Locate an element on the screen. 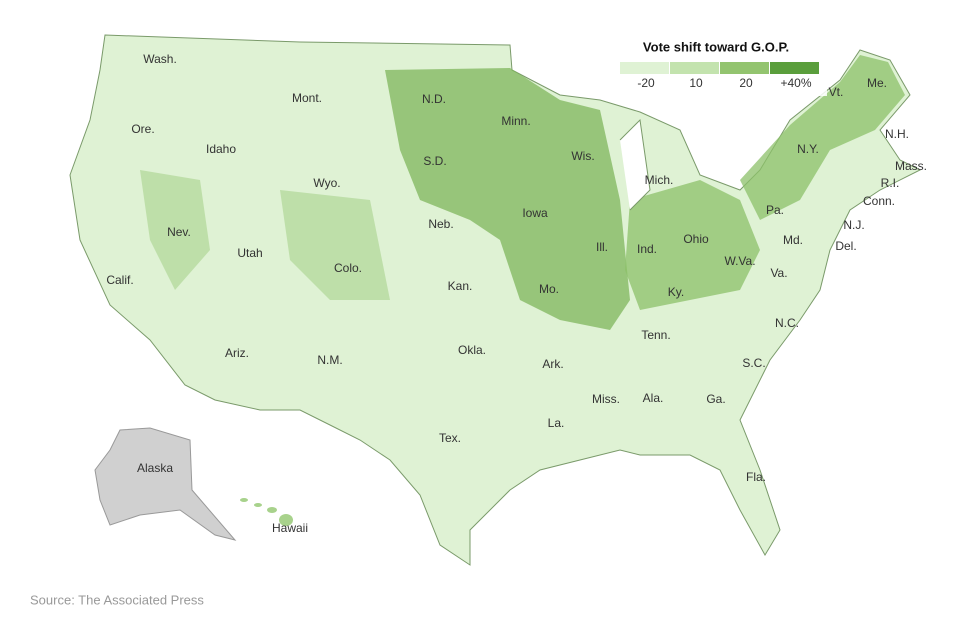  state-label: Okla. is located at coordinates (472, 350).